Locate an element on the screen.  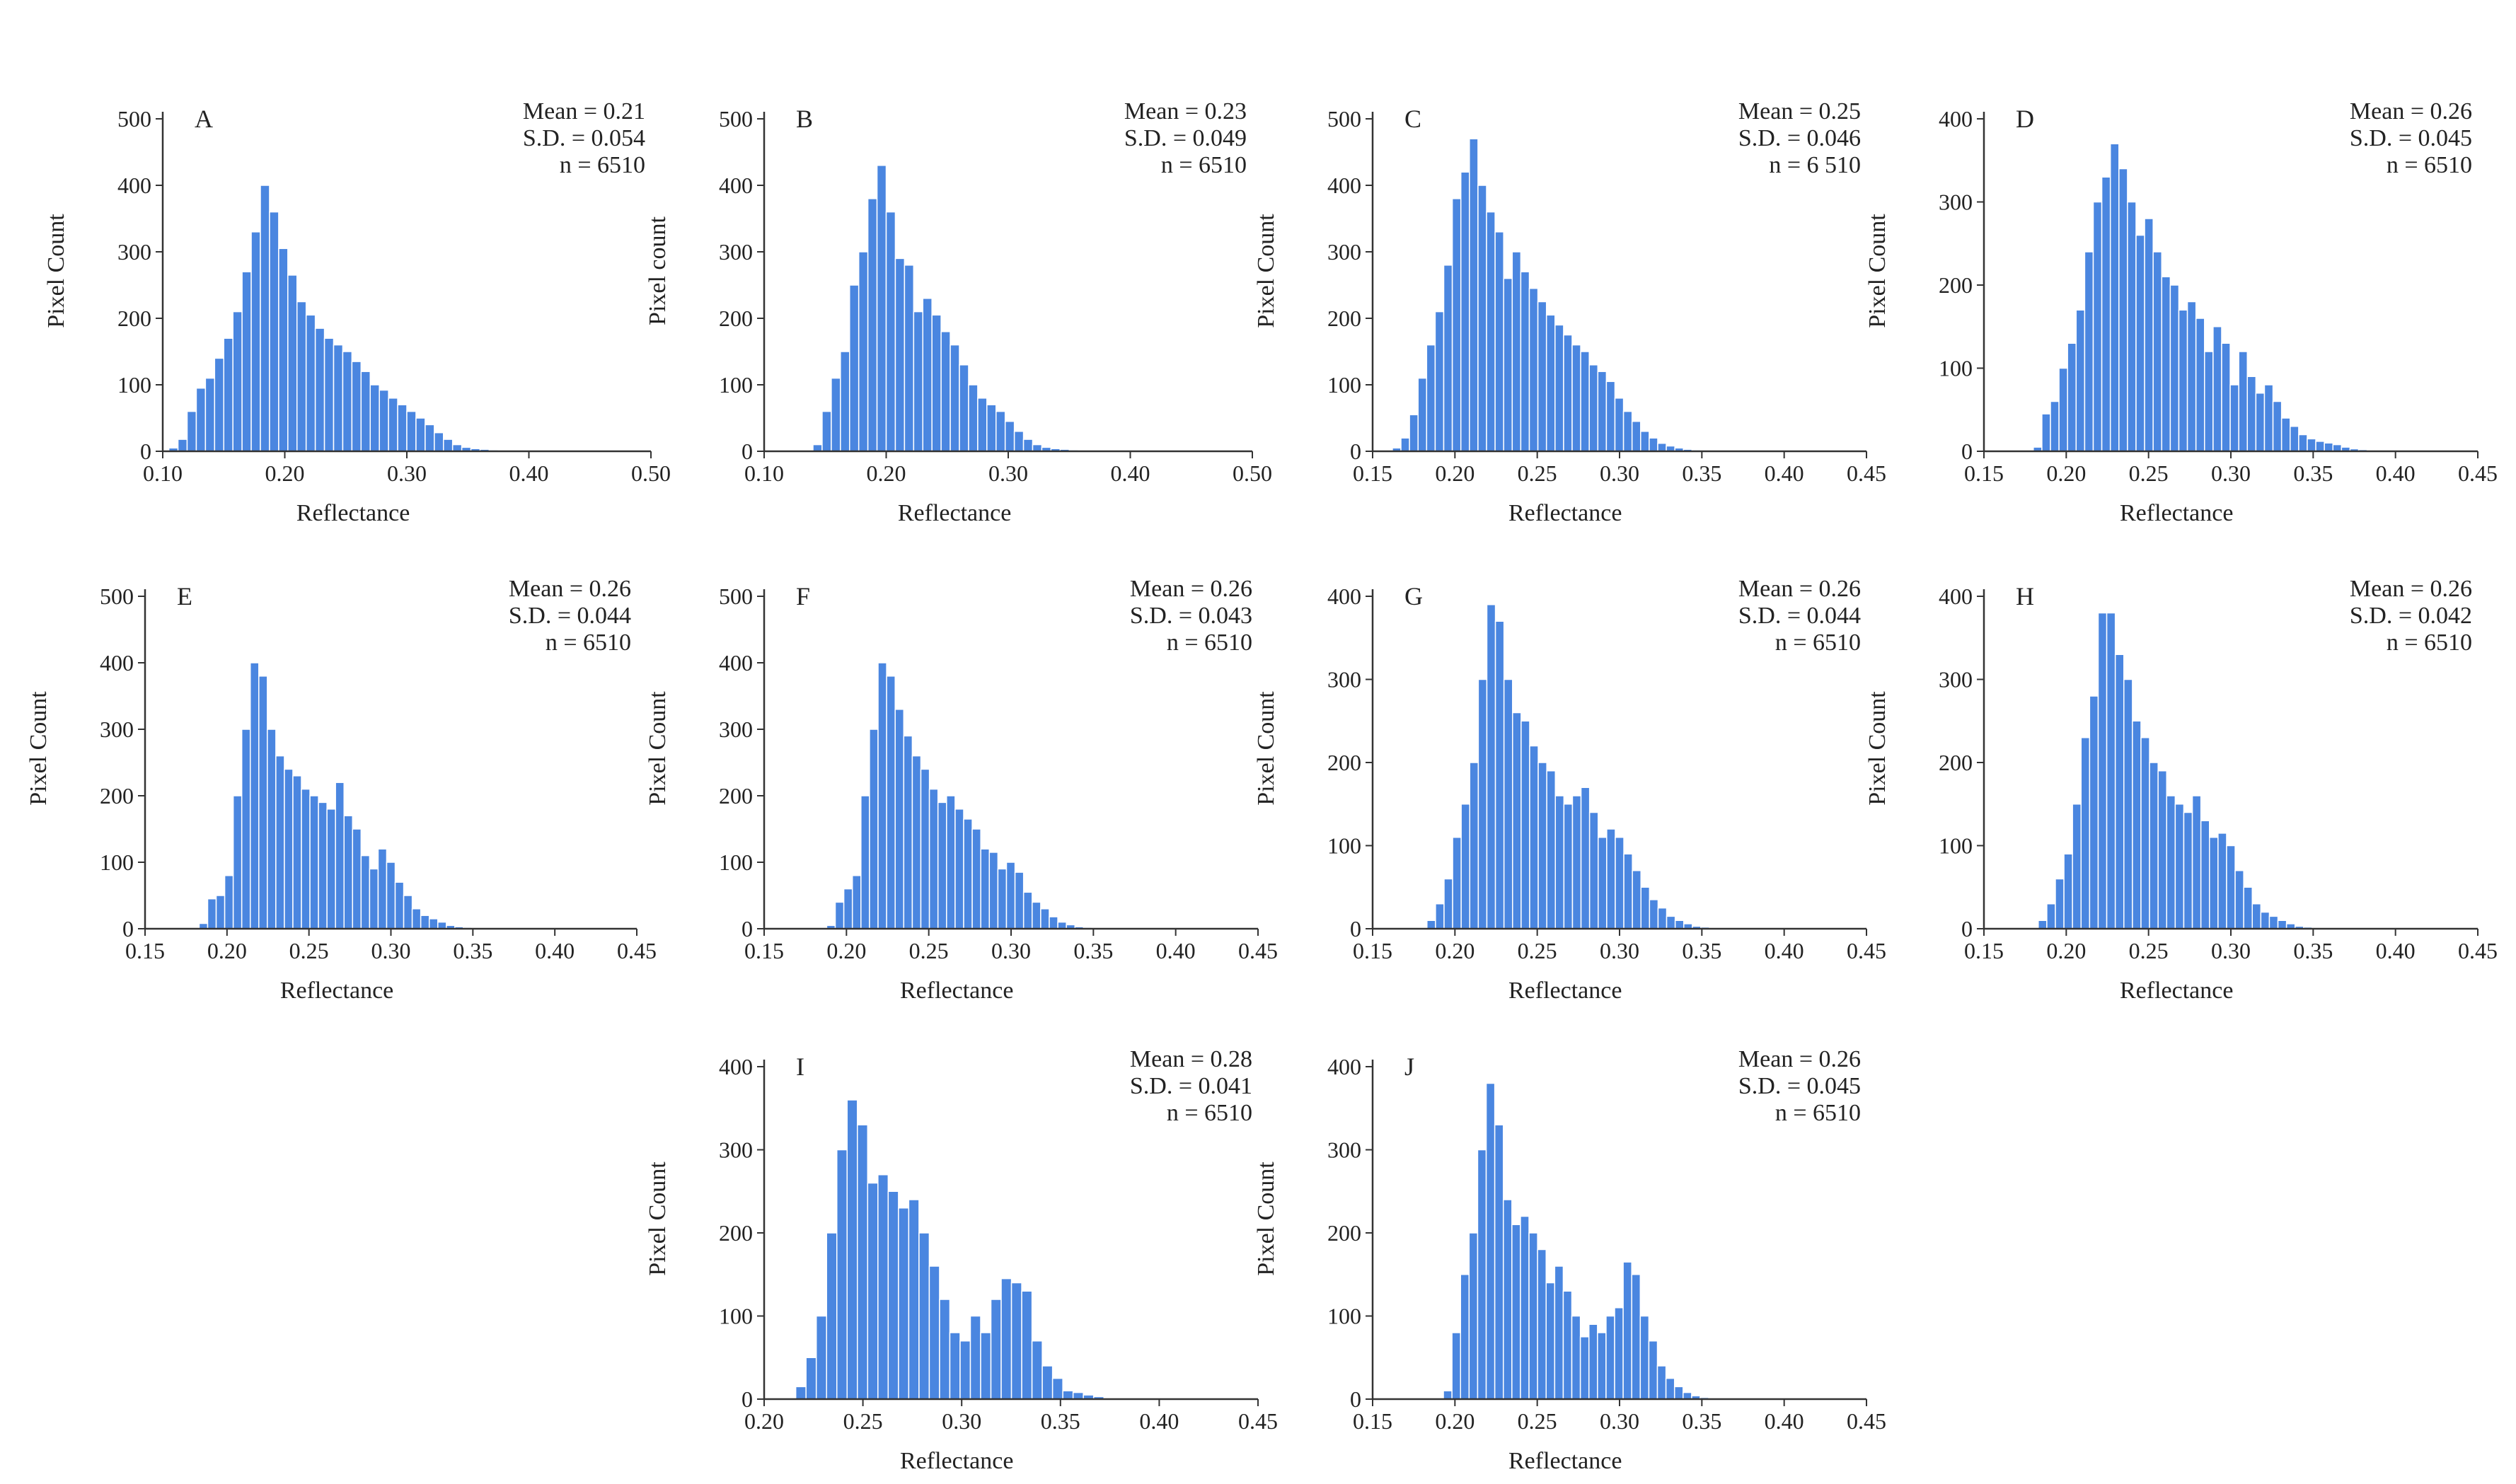
sd-text: S.D. = 0.054 is located at coordinates (584, 138).